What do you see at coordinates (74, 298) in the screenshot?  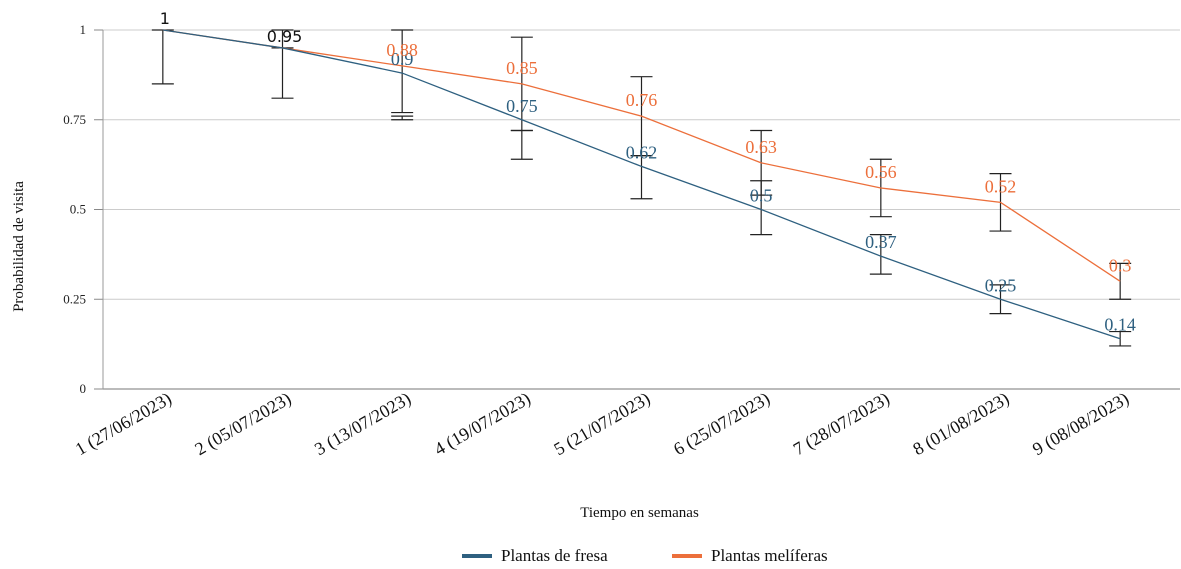 I see `y-tick-label: 0.25` at bounding box center [74, 298].